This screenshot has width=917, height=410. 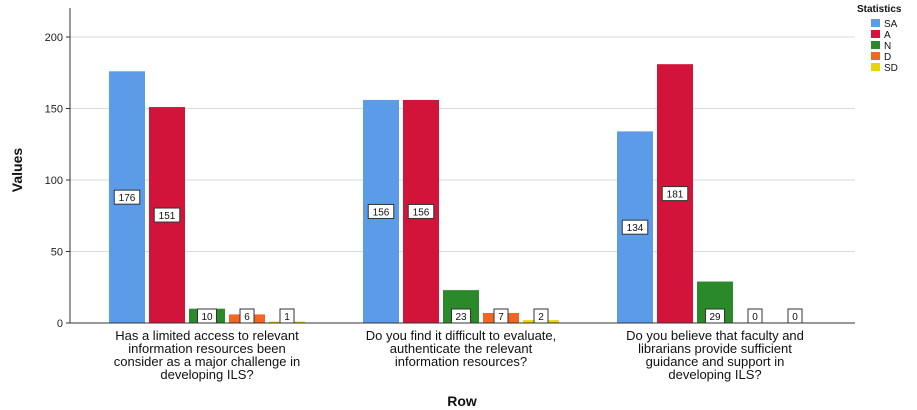 I want to click on data-label: 10, so click(x=207, y=317).